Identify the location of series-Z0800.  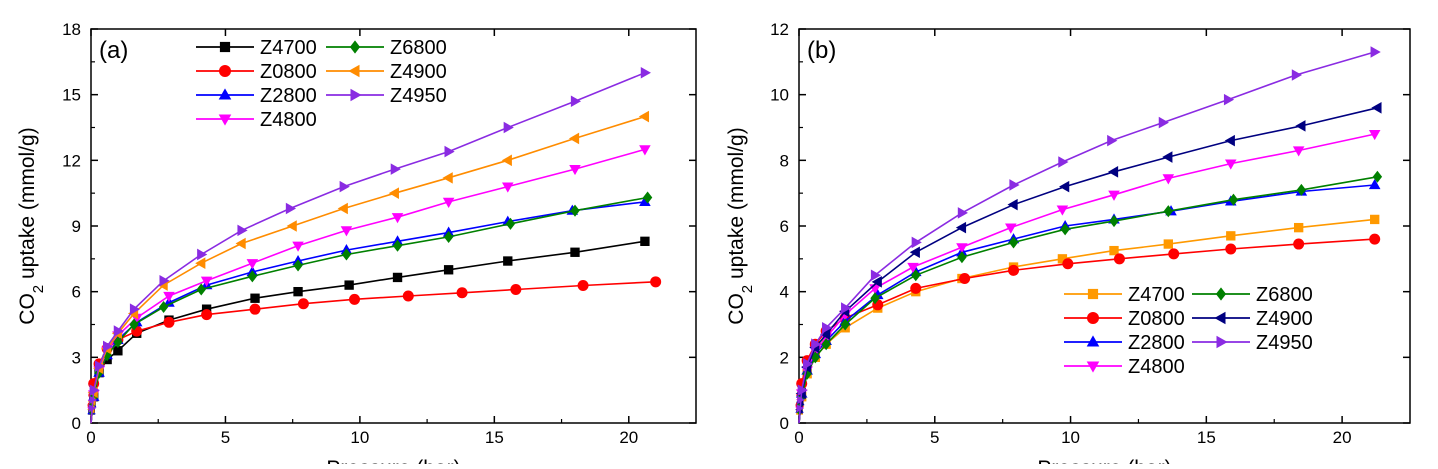
(374, 350).